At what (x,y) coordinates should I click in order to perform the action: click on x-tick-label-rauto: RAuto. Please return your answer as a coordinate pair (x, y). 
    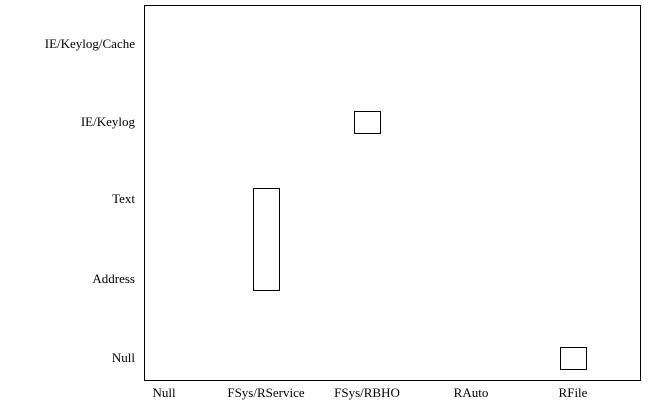
    Looking at the image, I should click on (471, 392).